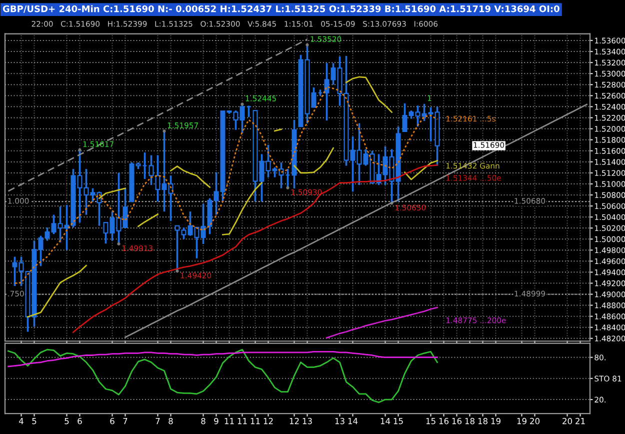 The image size is (625, 434). I want to click on x-tick-label: 21, so click(580, 421).